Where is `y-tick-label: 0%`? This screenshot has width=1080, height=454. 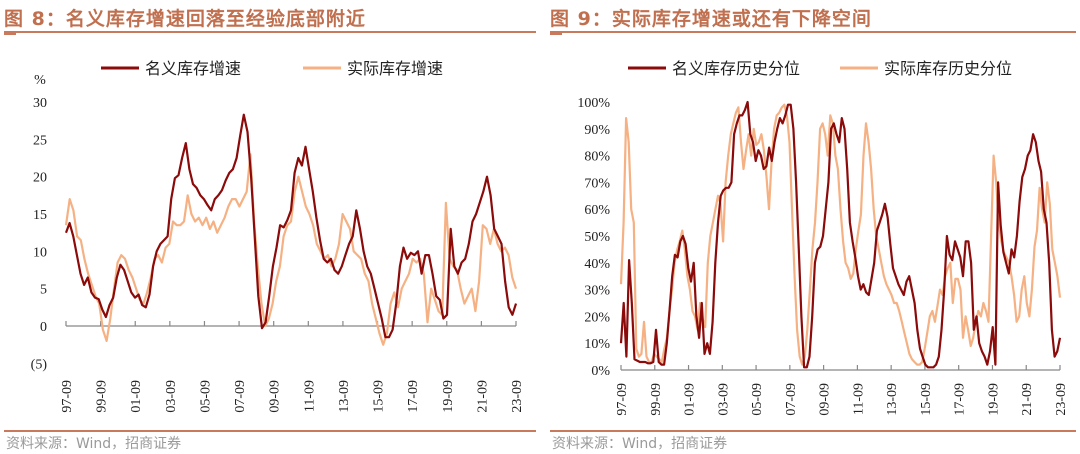
y-tick-label: 0% is located at coordinates (600, 371).